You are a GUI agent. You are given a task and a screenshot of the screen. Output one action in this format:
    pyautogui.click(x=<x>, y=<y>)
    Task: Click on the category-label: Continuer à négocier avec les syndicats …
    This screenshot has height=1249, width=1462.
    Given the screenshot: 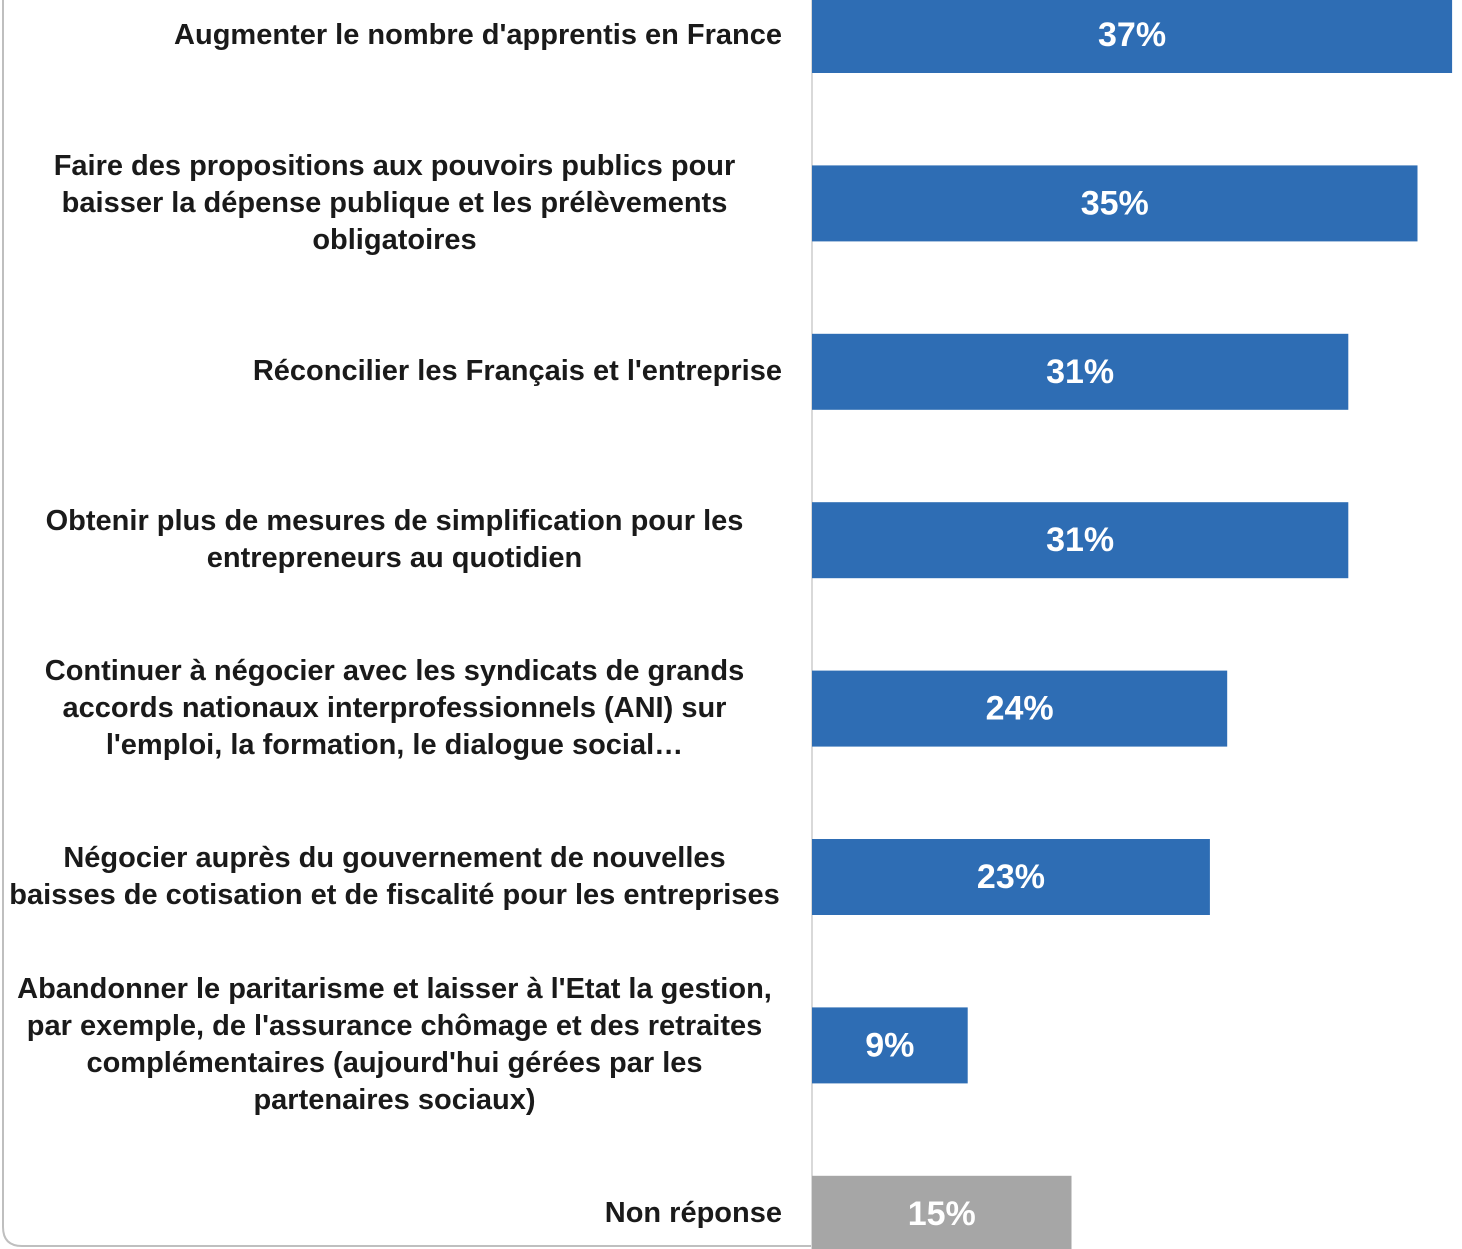 What is the action you would take?
    pyautogui.click(x=391, y=709)
    